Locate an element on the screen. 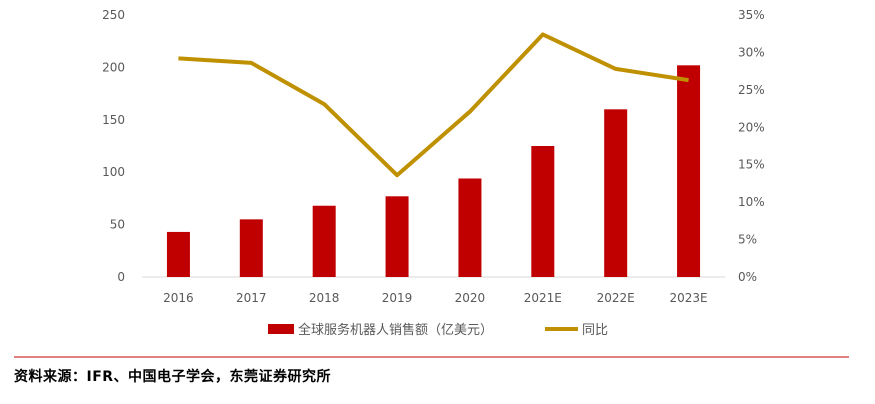 The width and height of the screenshot is (875, 404). y-left-tick-label: 100 is located at coordinates (113, 172).